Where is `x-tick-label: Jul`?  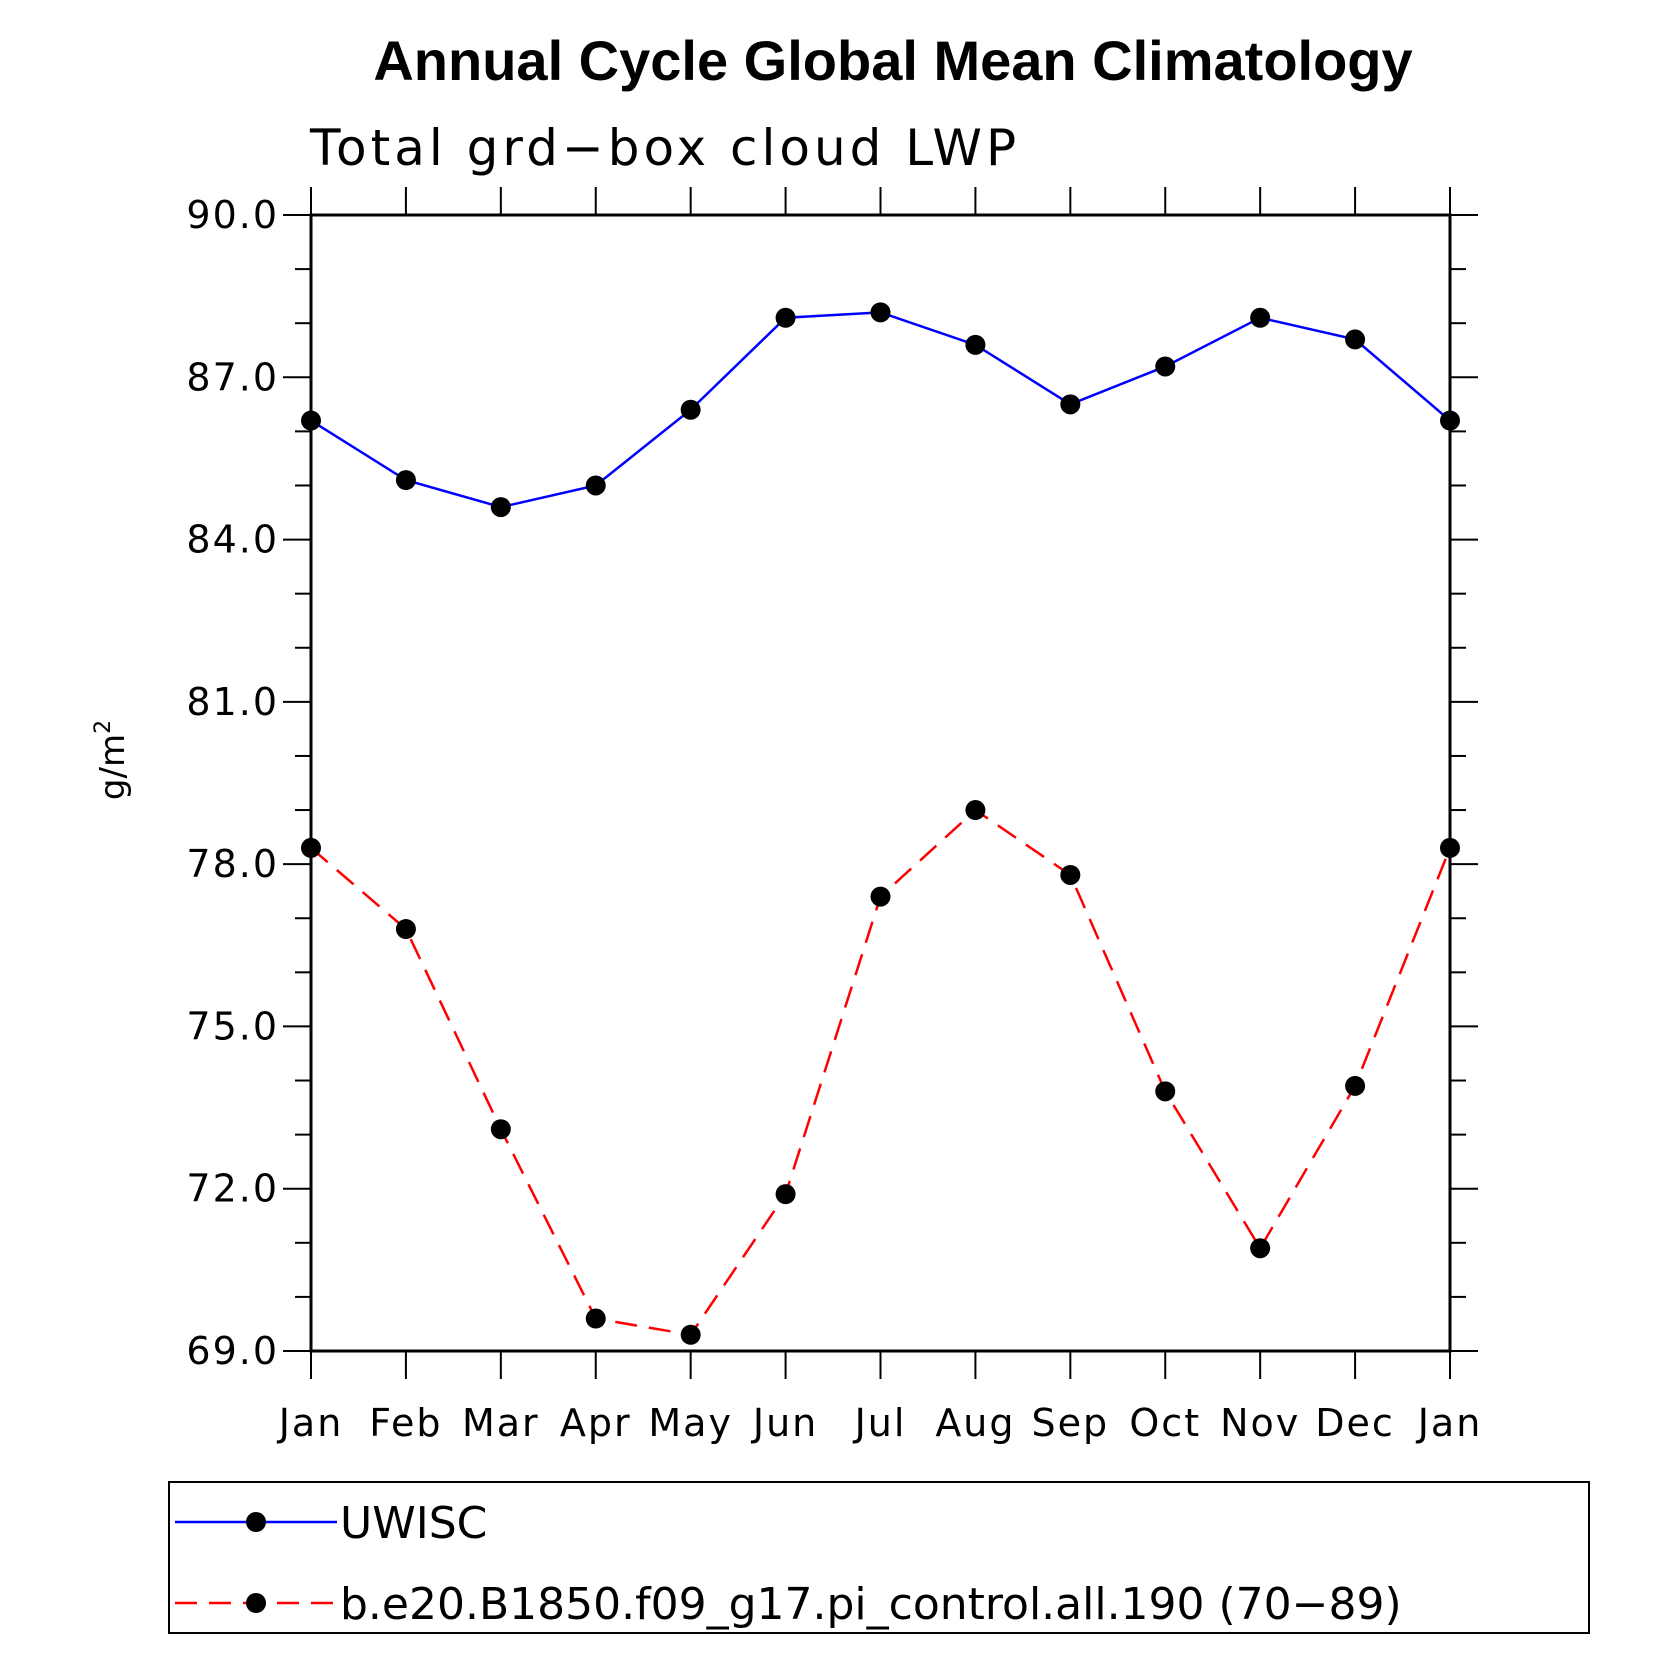 x-tick-label: Jul is located at coordinates (880, 1423).